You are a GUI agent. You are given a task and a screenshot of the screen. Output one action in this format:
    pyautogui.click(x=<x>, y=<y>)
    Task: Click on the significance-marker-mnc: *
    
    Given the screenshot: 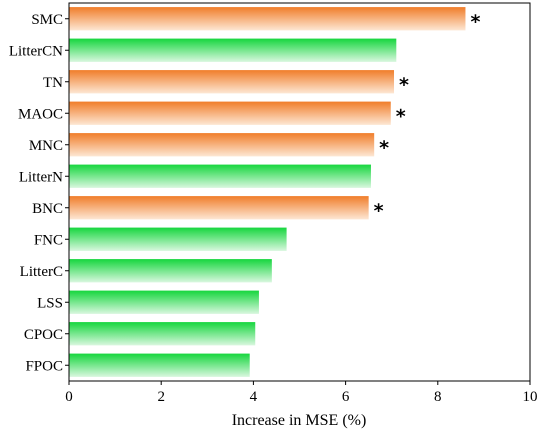 What is the action you would take?
    pyautogui.click(x=384, y=148)
    